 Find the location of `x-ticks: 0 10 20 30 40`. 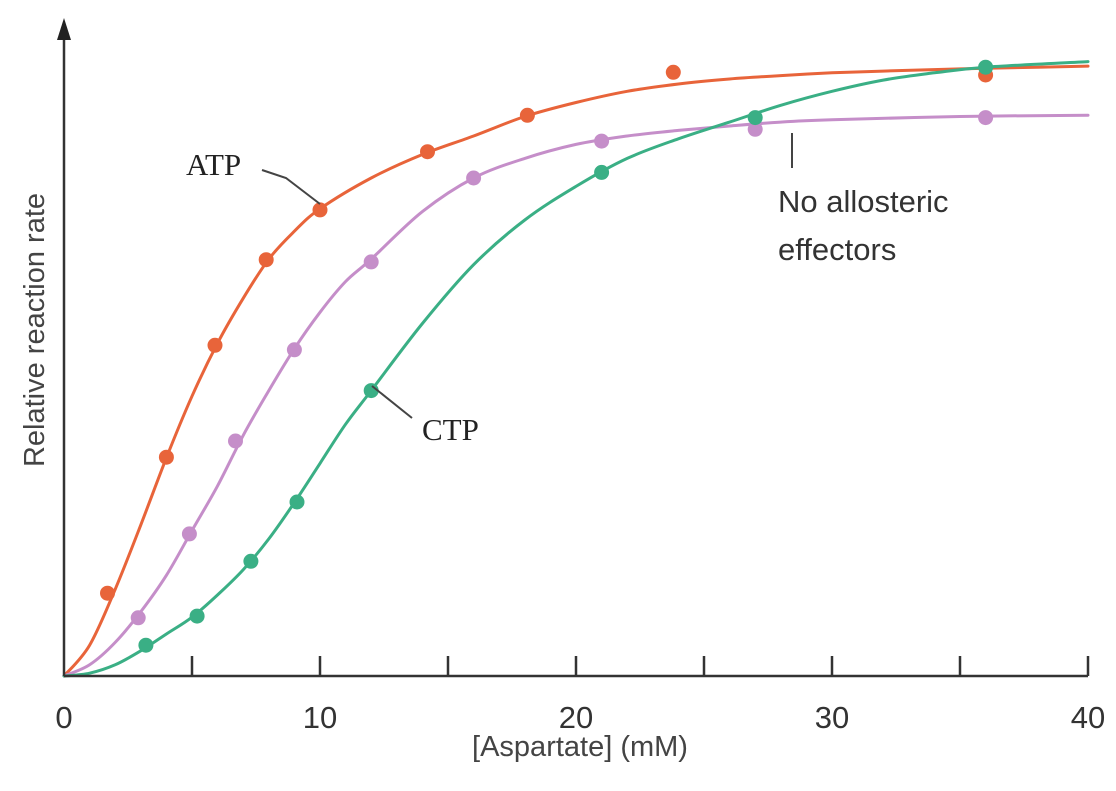

x-ticks: 0 10 20 30 40 is located at coordinates (580, 695).